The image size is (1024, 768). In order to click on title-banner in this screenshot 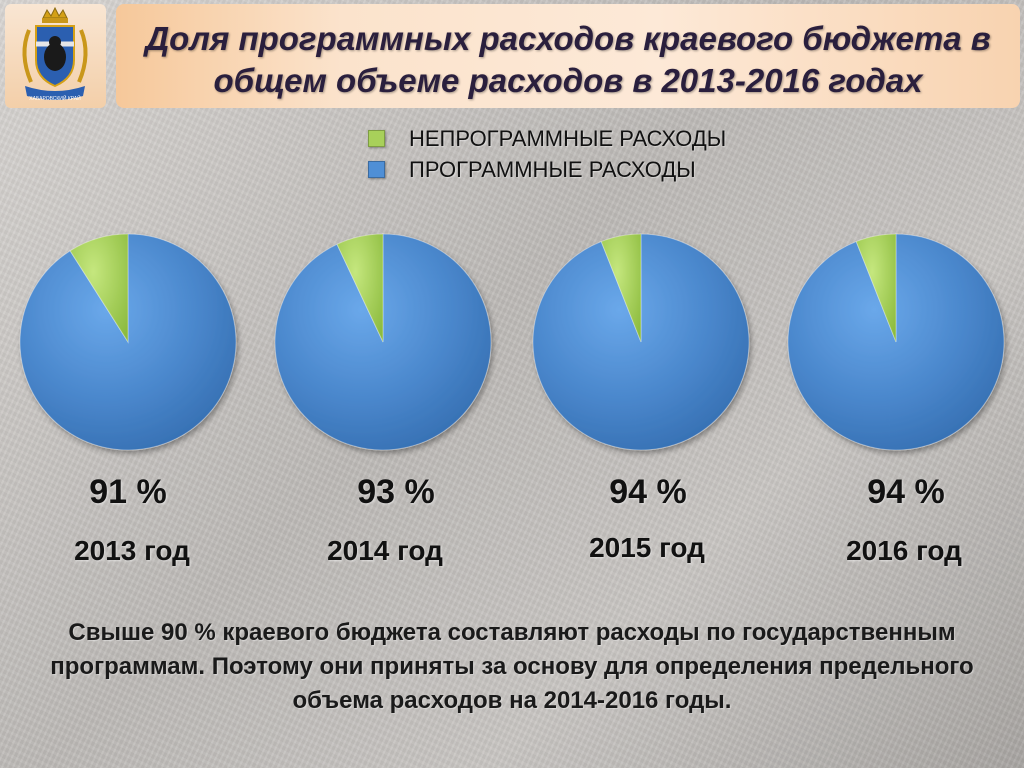, I will do `click(568, 56)`.